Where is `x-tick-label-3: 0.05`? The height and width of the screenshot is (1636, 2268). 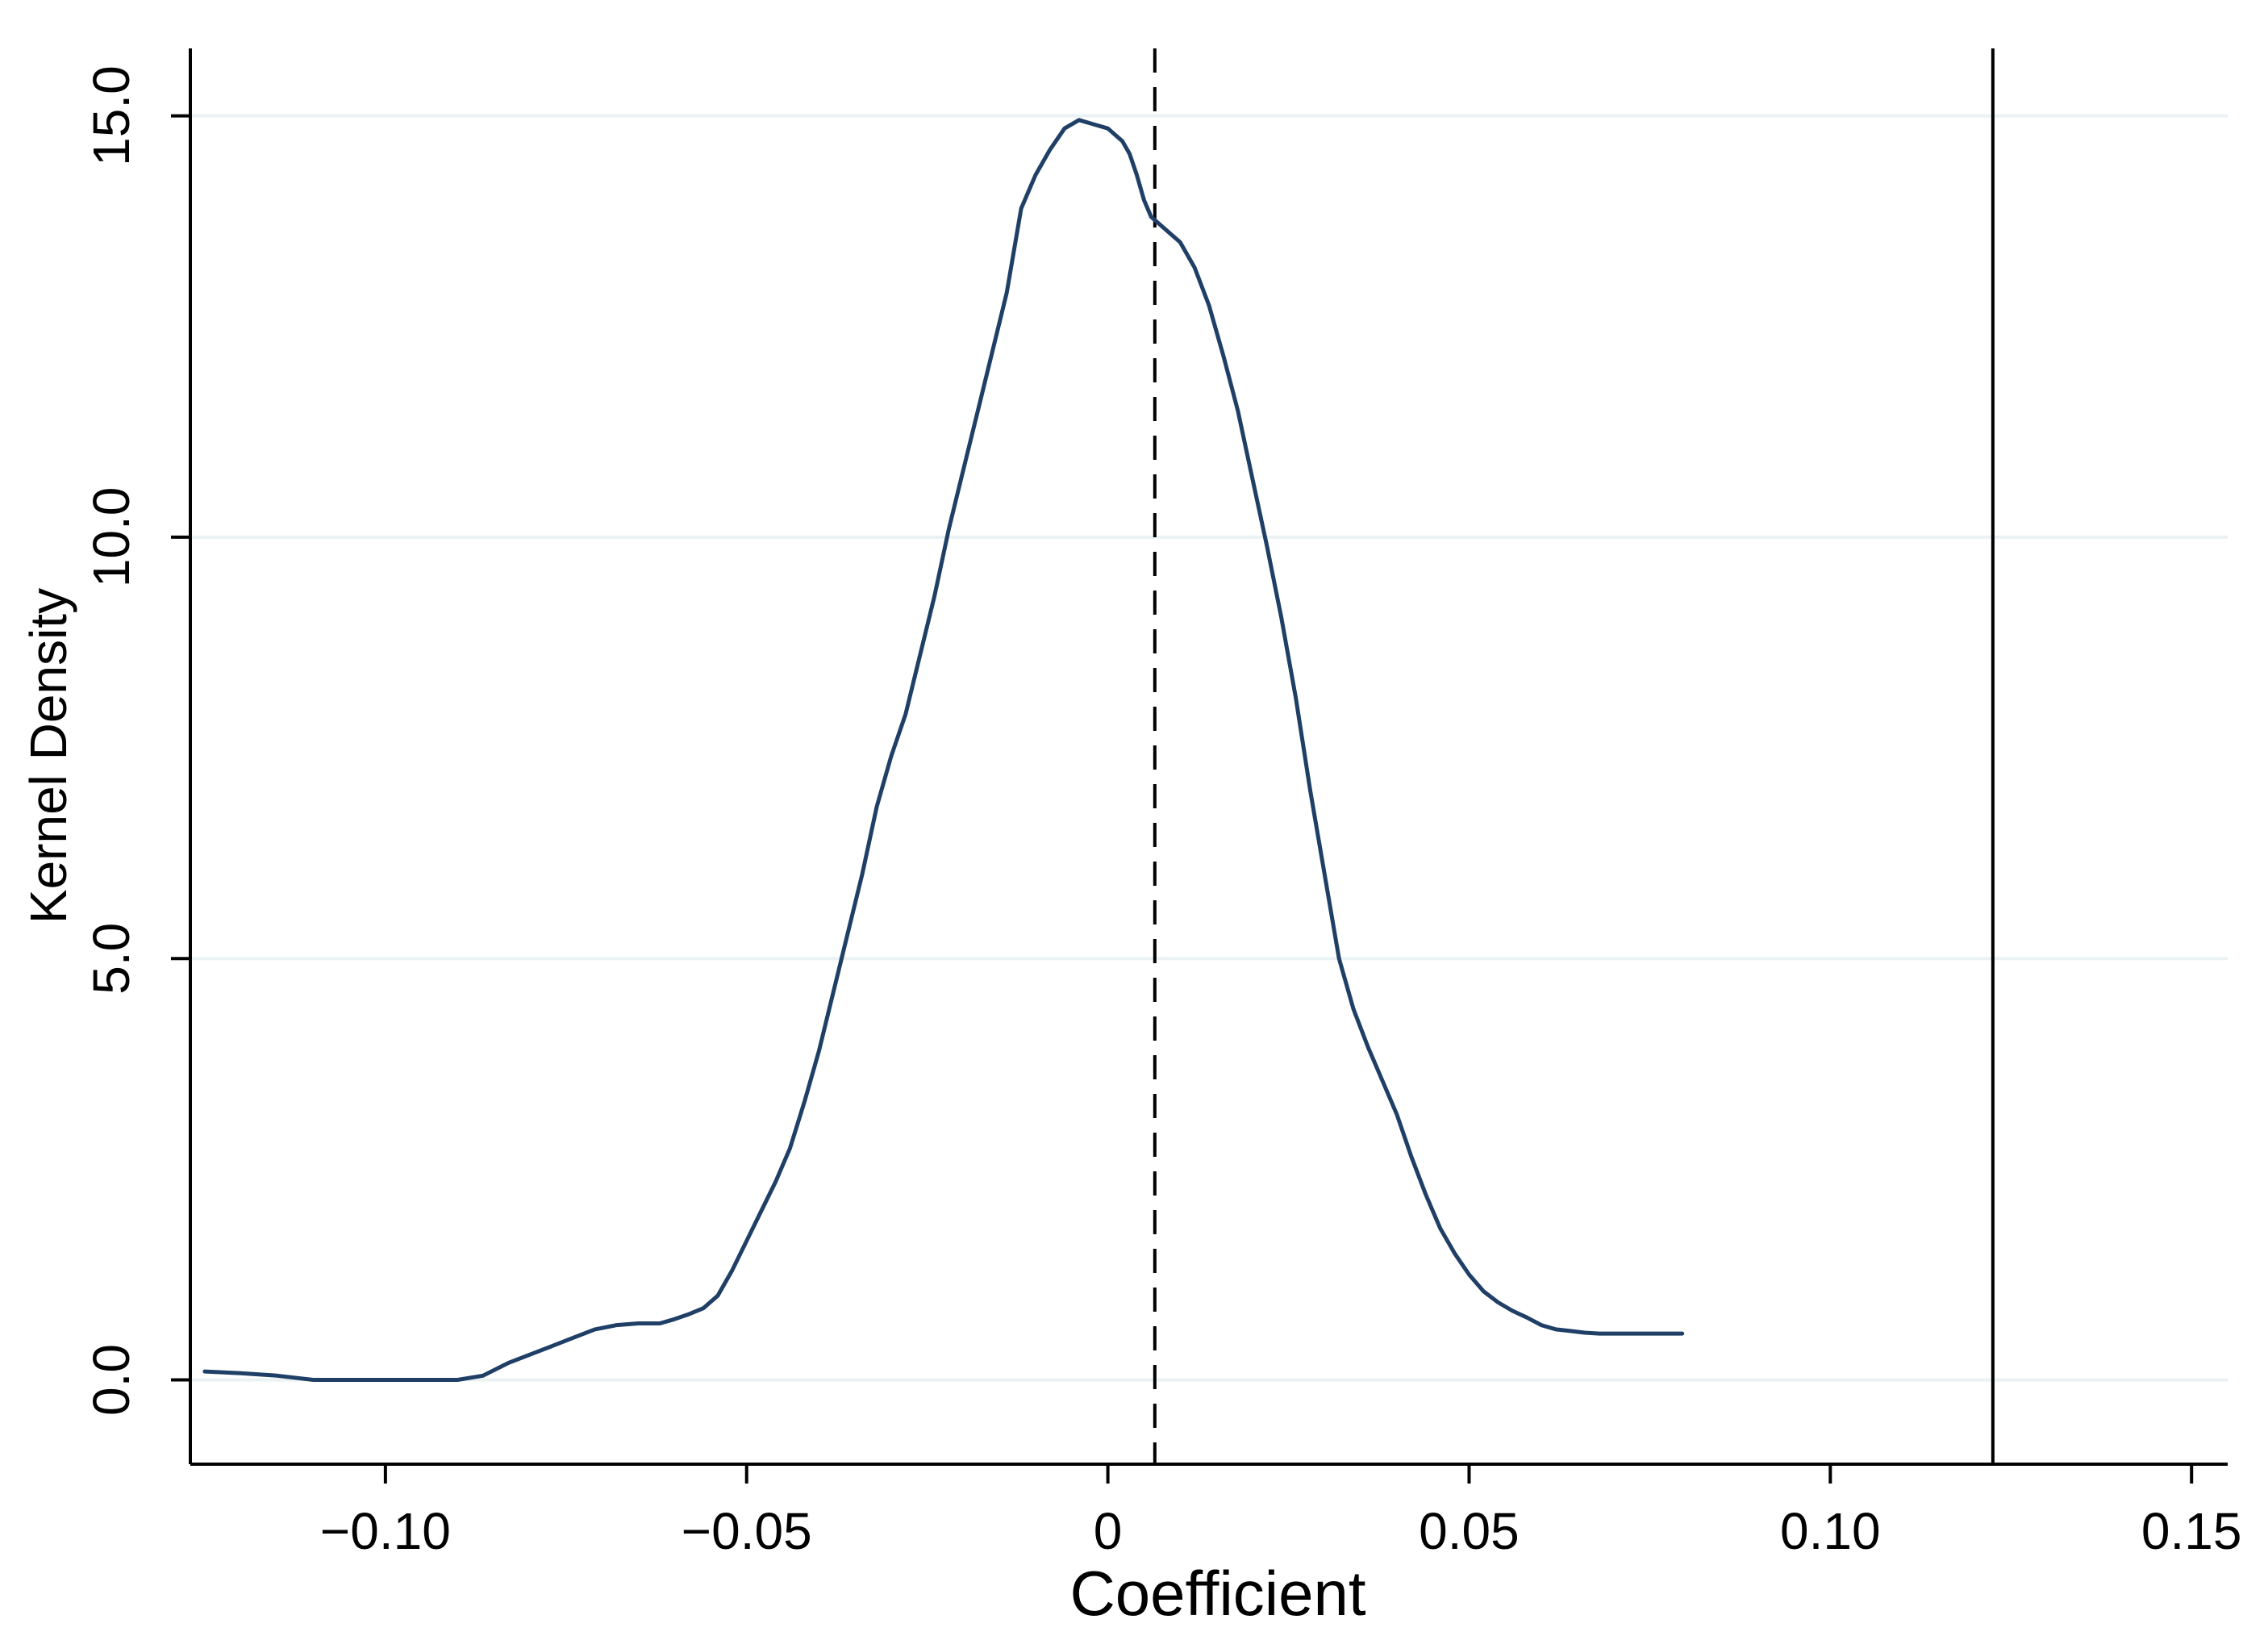 x-tick-label-3: 0.05 is located at coordinates (1469, 1531).